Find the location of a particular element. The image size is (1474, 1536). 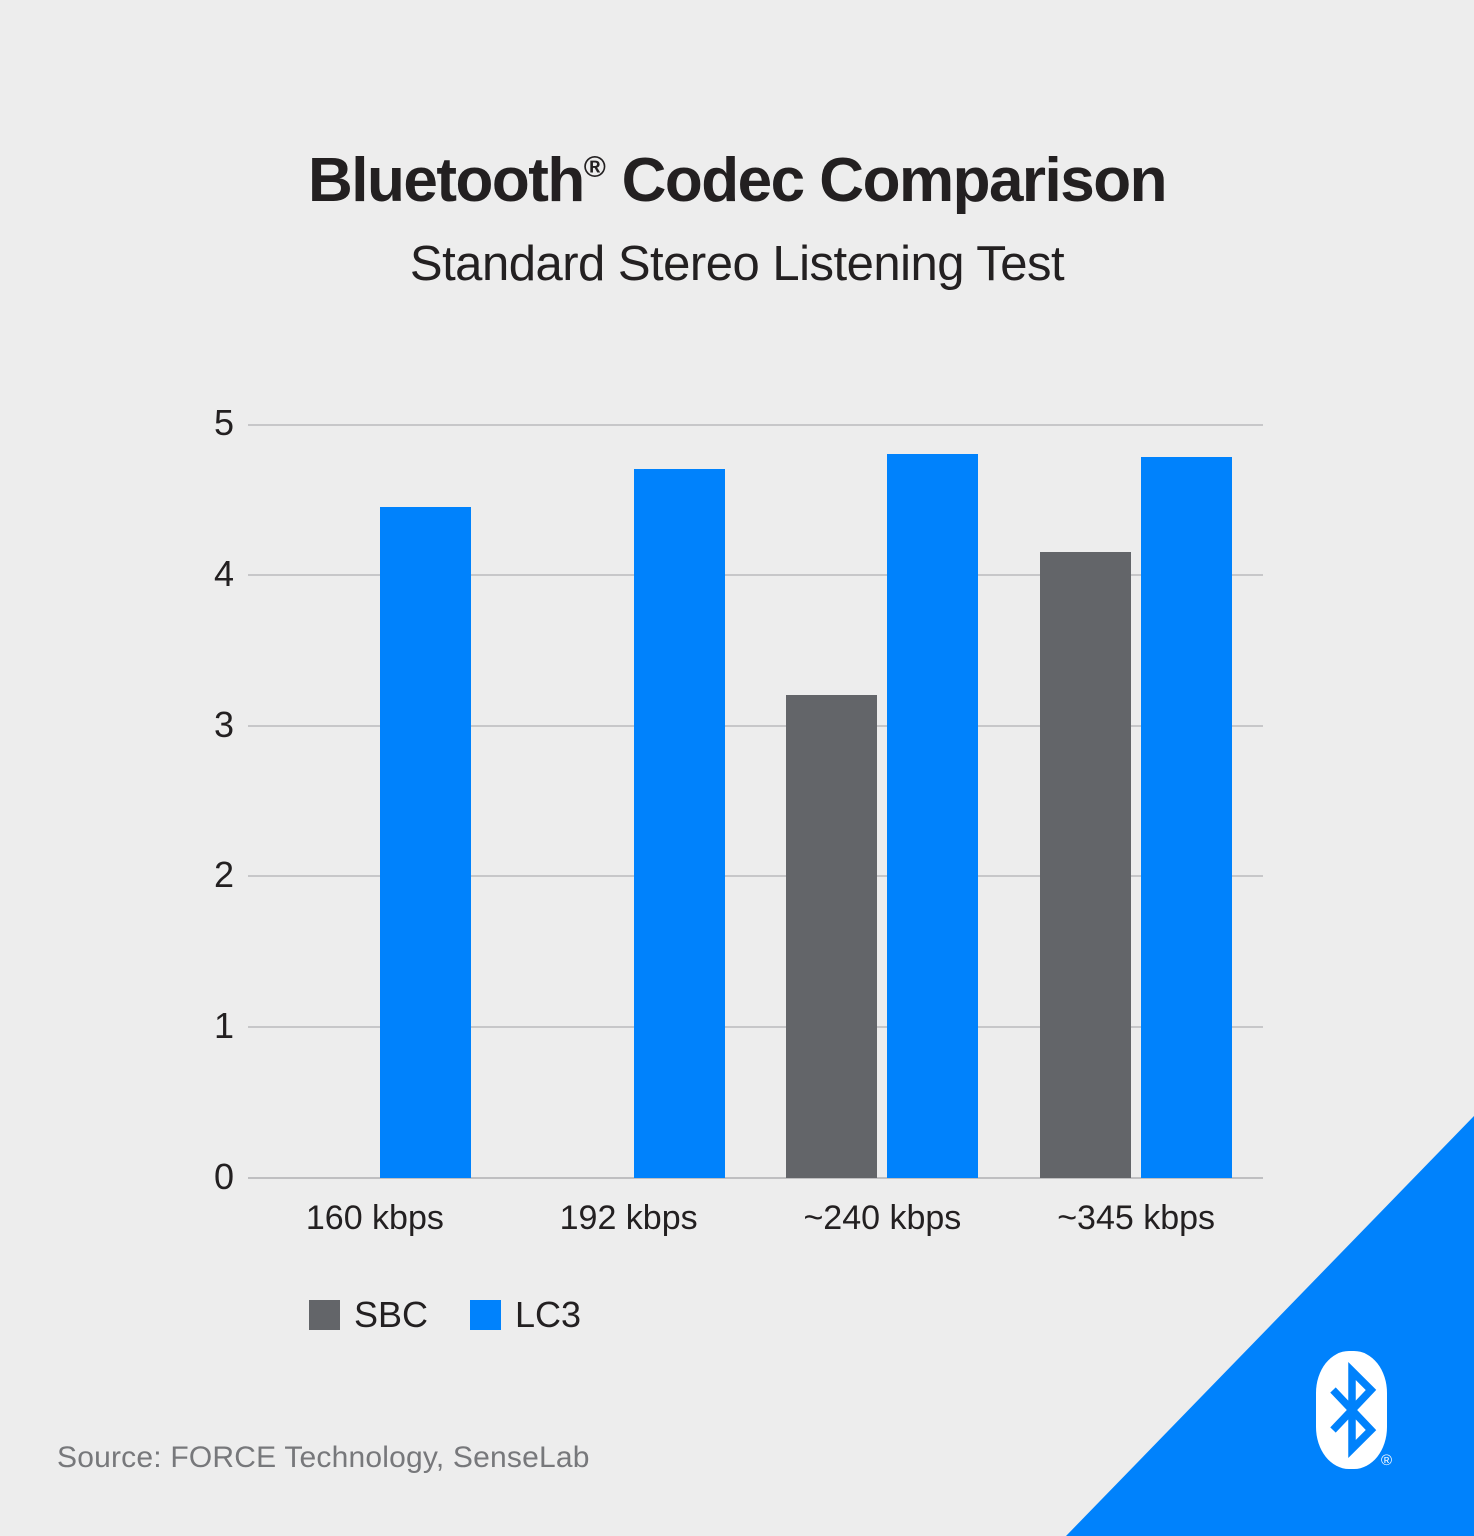

bar-lc3-192kbps is located at coordinates (679, 823).